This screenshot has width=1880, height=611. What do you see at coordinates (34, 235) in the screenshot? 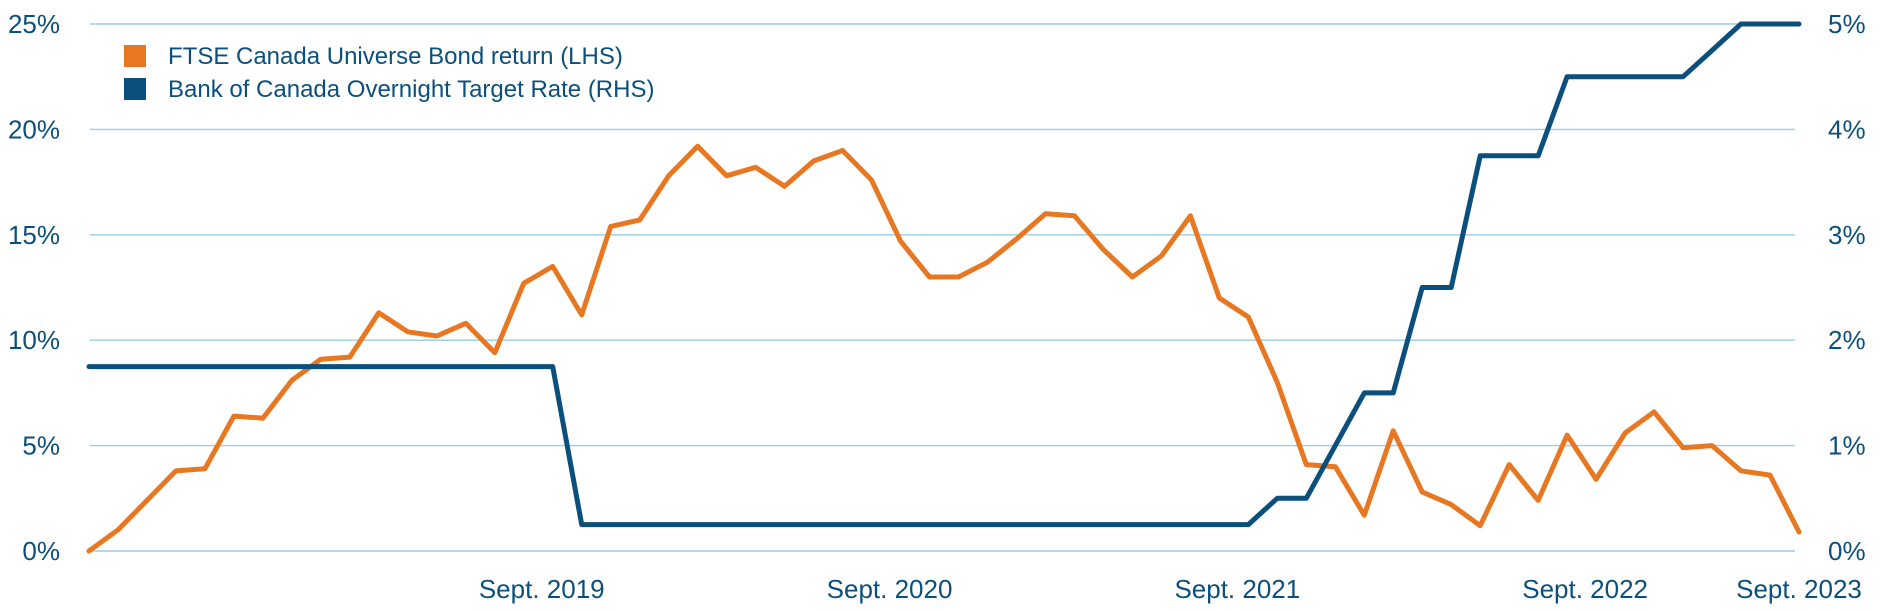
I see `y-left-tick-label: 15%` at bounding box center [34, 235].